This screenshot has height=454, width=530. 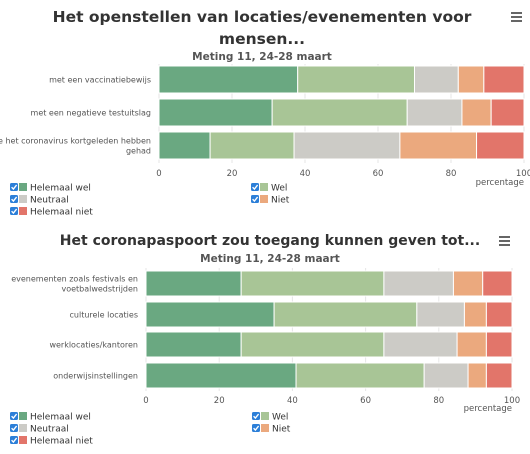 What do you see at coordinates (378, 174) in the screenshot?
I see `x-tick-label: 60` at bounding box center [378, 174].